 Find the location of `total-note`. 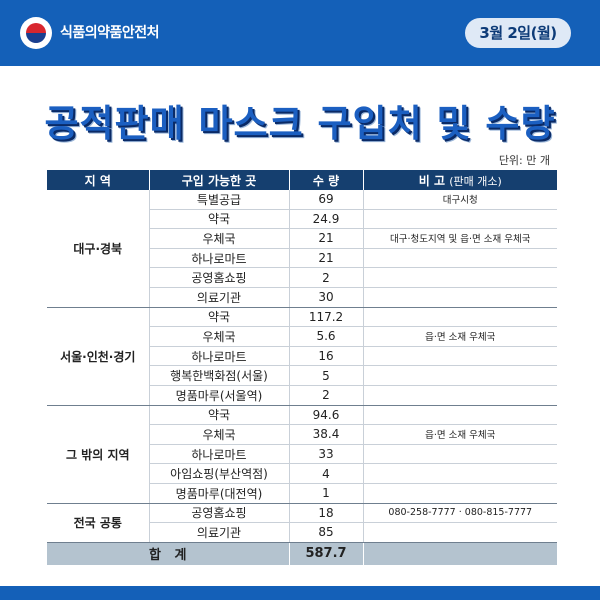

total-note is located at coordinates (460, 553).